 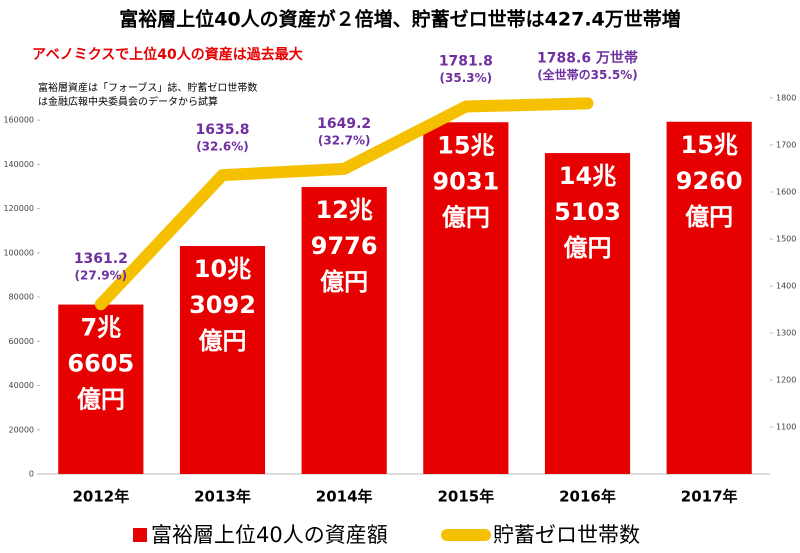 What do you see at coordinates (587, 57) in the screenshot?
I see `line-label: 1788.6 万世帯` at bounding box center [587, 57].